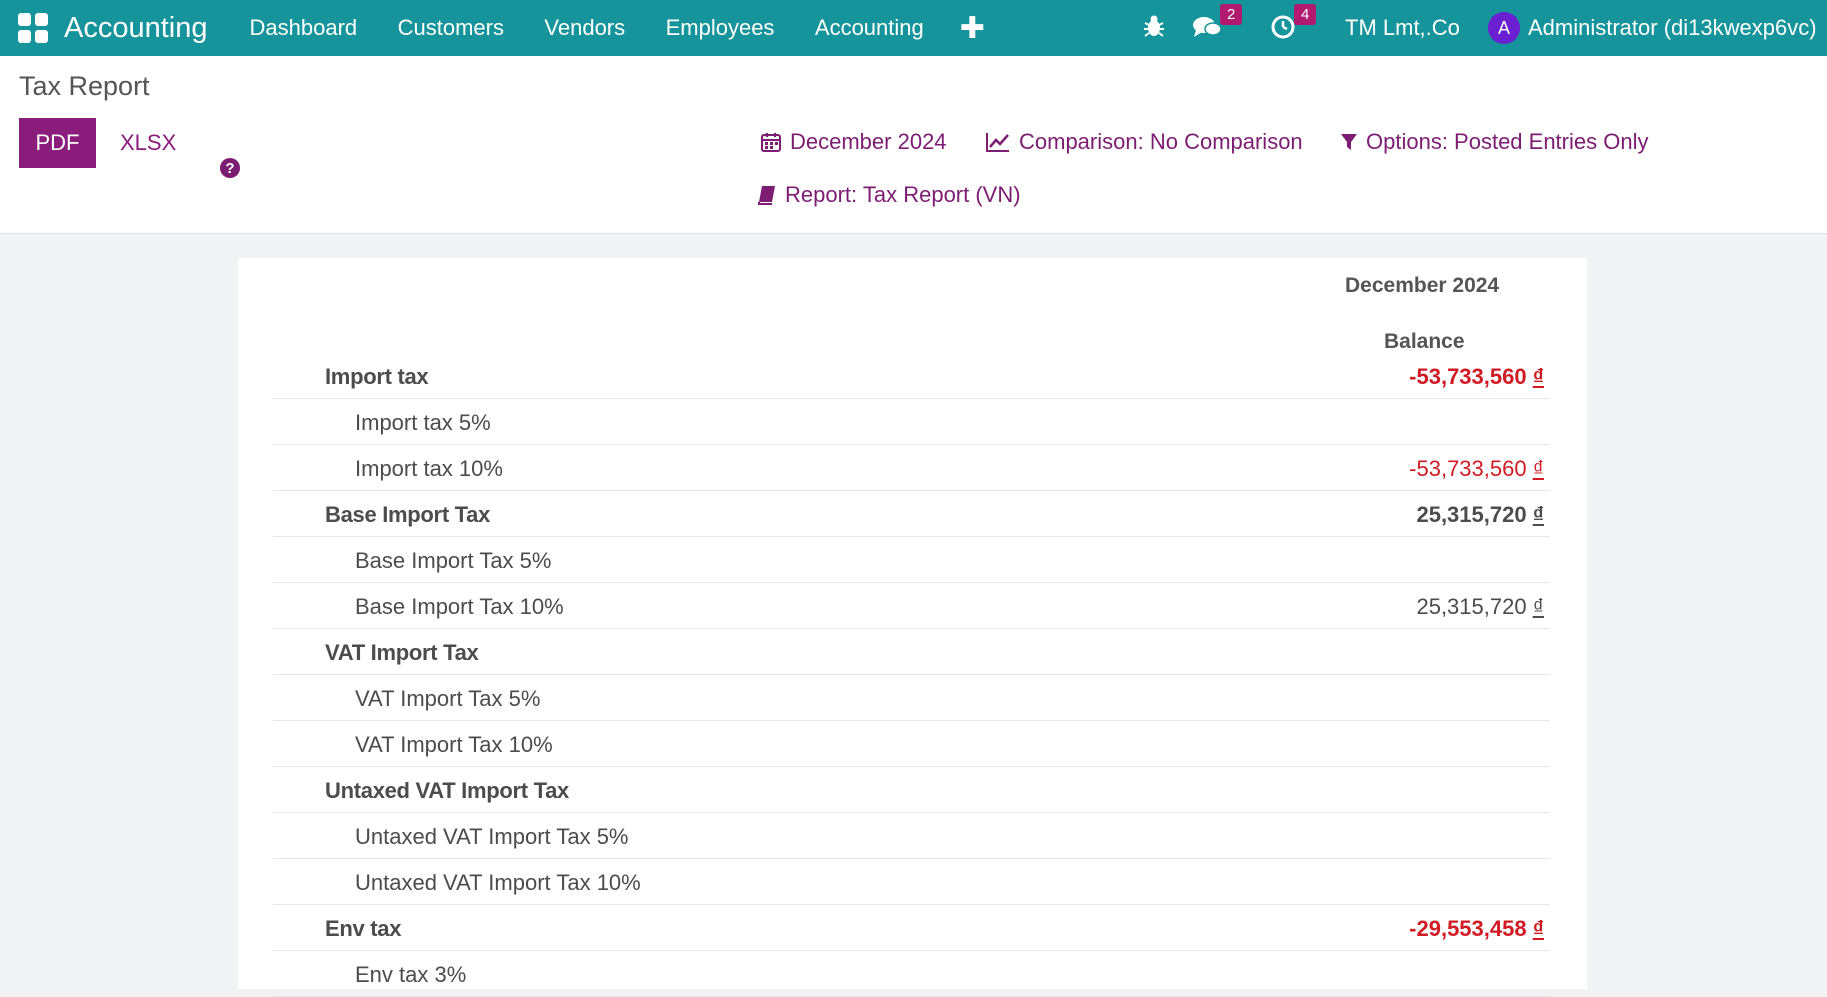 Image resolution: width=1827 pixels, height=997 pixels. Describe the element at coordinates (911, 744) in the screenshot. I see `report-line: VAT Import Tax 10%` at that location.